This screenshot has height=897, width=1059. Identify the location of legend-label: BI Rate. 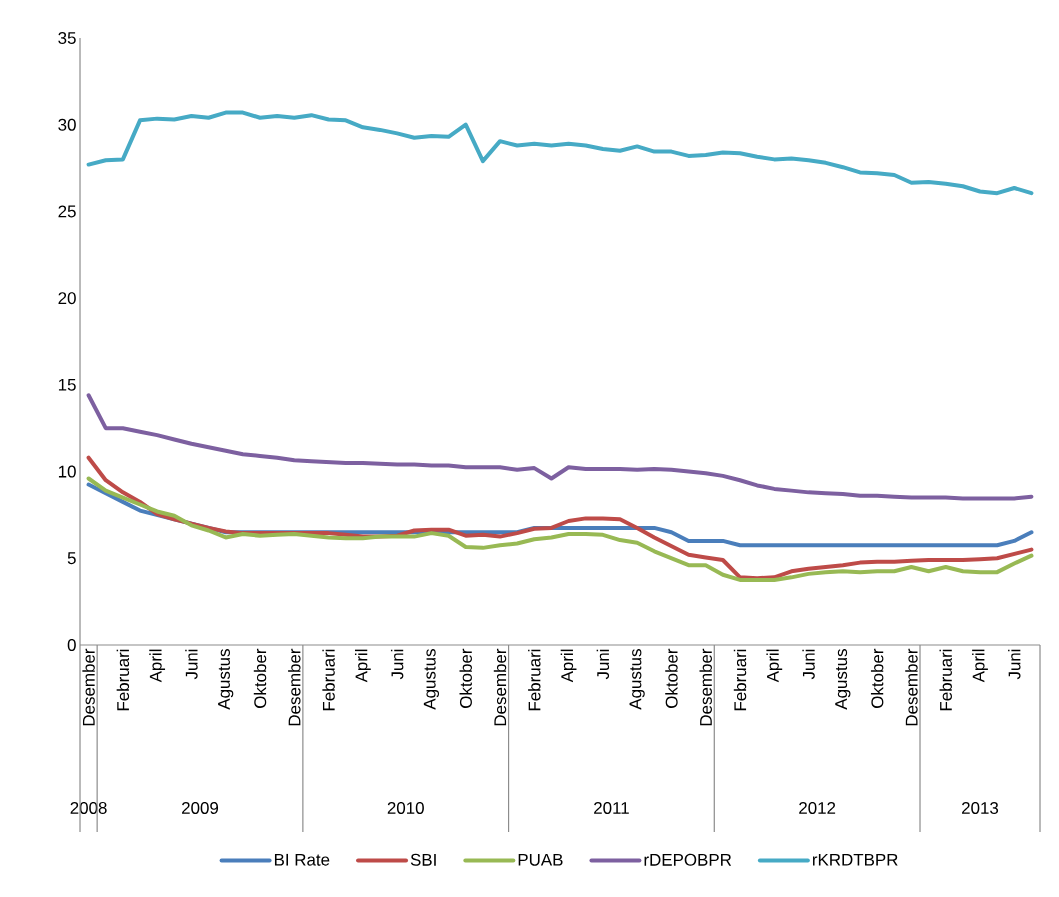
(302, 859).